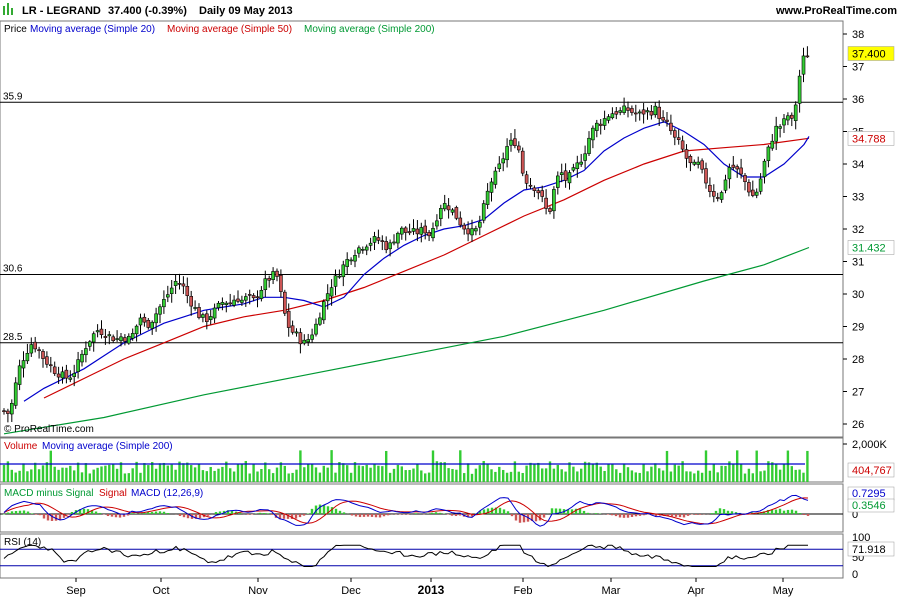 The height and width of the screenshot is (600, 900). Describe the element at coordinates (858, 35) in the screenshot. I see `price-tick-label: 38` at that location.